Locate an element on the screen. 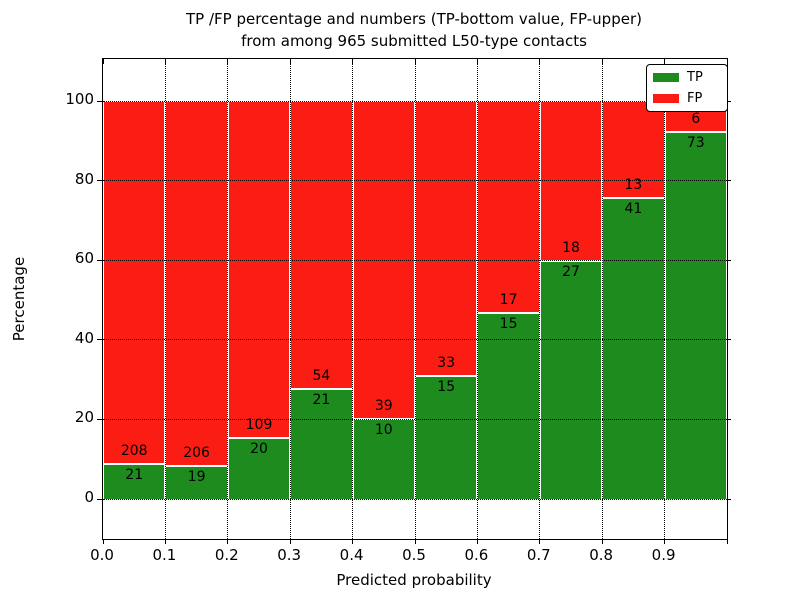  bar-count-label-fp: 109 is located at coordinates (259, 425).